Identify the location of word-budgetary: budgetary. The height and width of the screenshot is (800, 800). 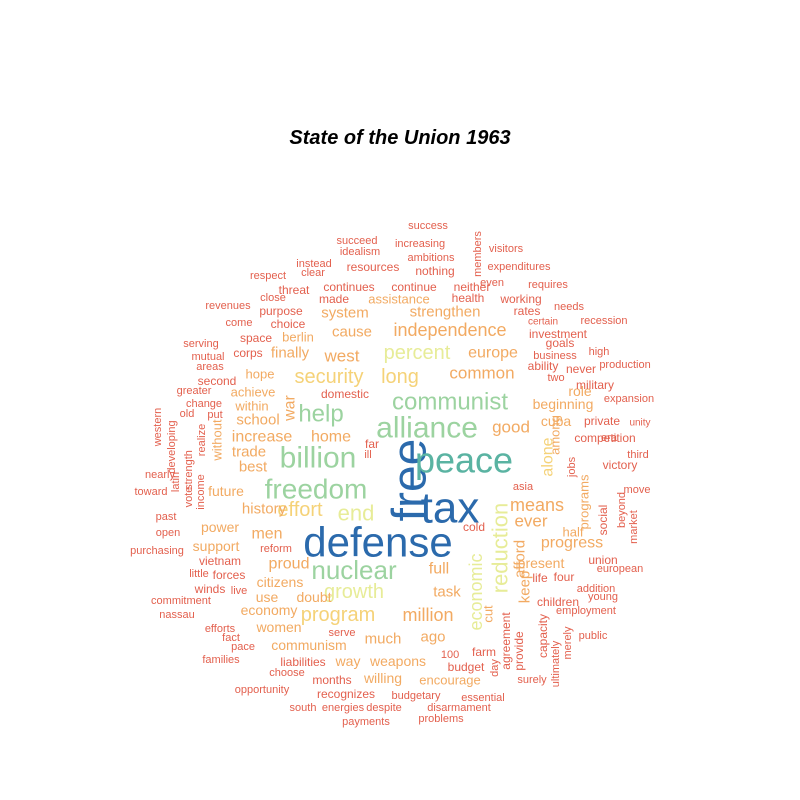
(416, 696).